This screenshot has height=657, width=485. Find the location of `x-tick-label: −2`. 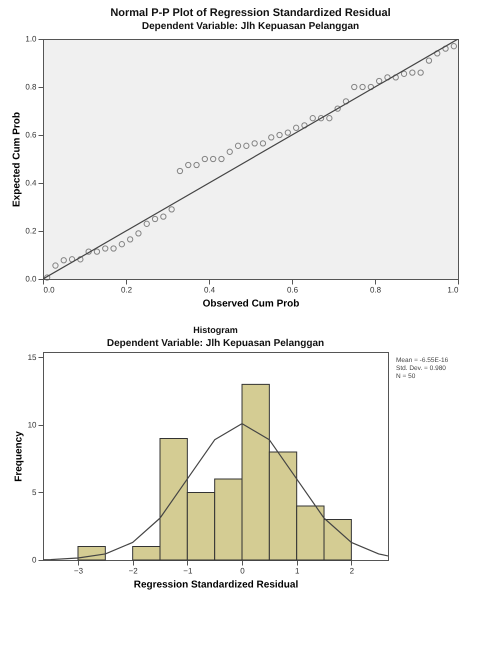

x-tick-label: −2 is located at coordinates (133, 571).